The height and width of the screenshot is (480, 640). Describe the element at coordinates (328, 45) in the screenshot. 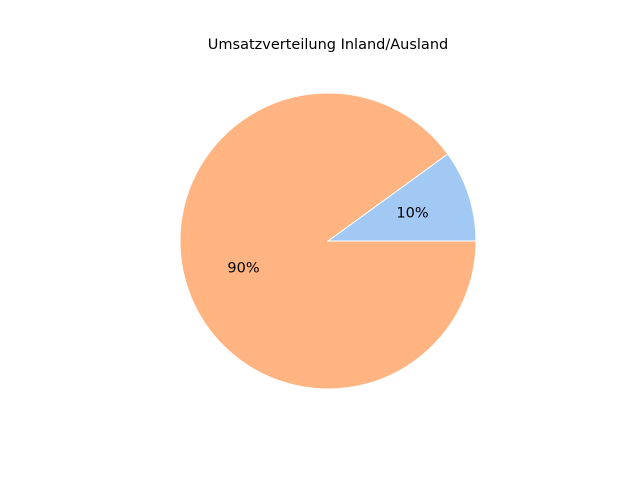

I see `chart-title: Umsatzverteilung Inland/Ausland` at that location.